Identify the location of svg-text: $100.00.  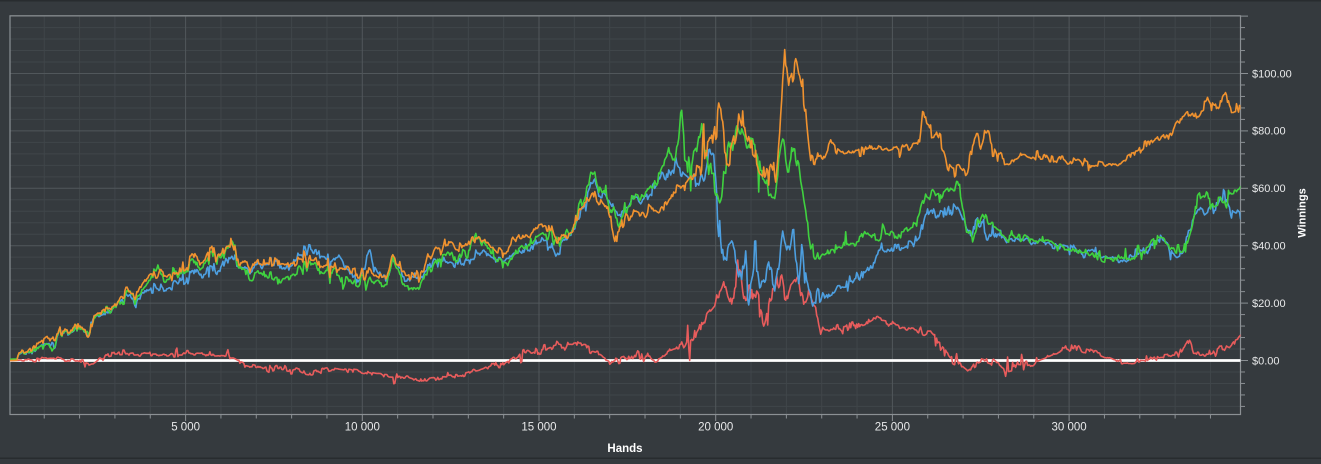
(1272, 74).